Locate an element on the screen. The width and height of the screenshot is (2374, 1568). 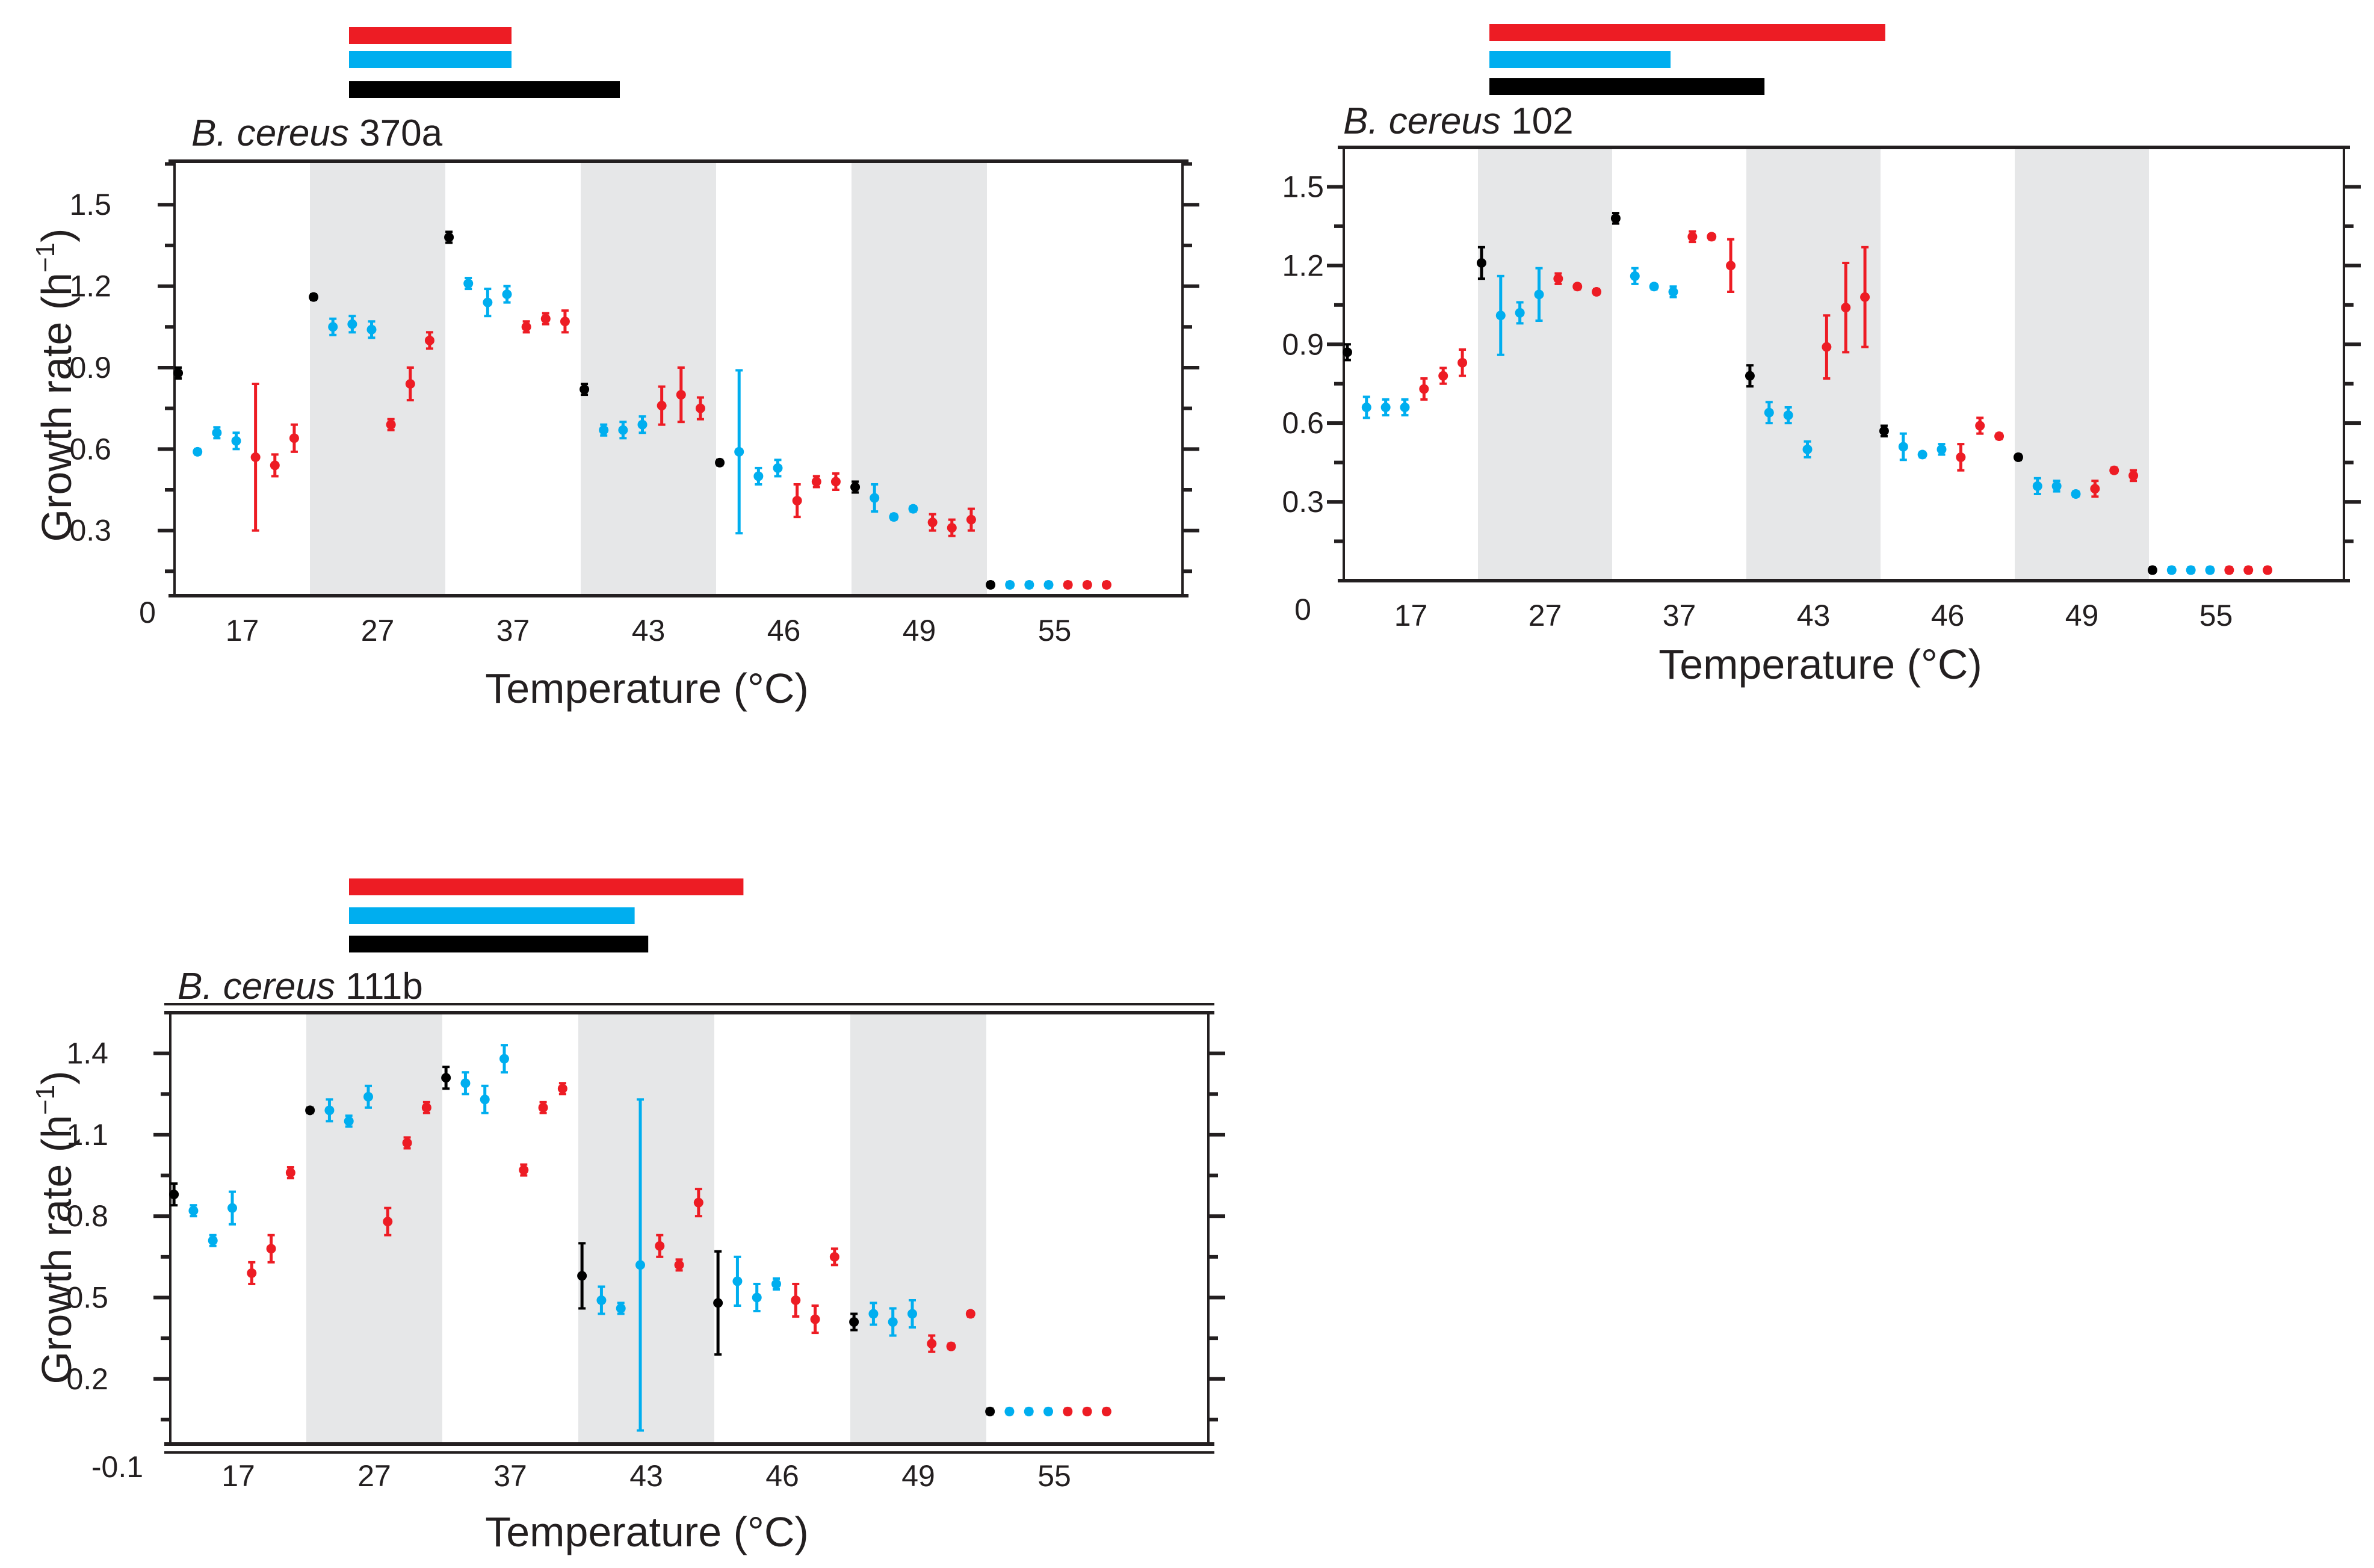
y-origin-label: 0 is located at coordinates (1303, 609).